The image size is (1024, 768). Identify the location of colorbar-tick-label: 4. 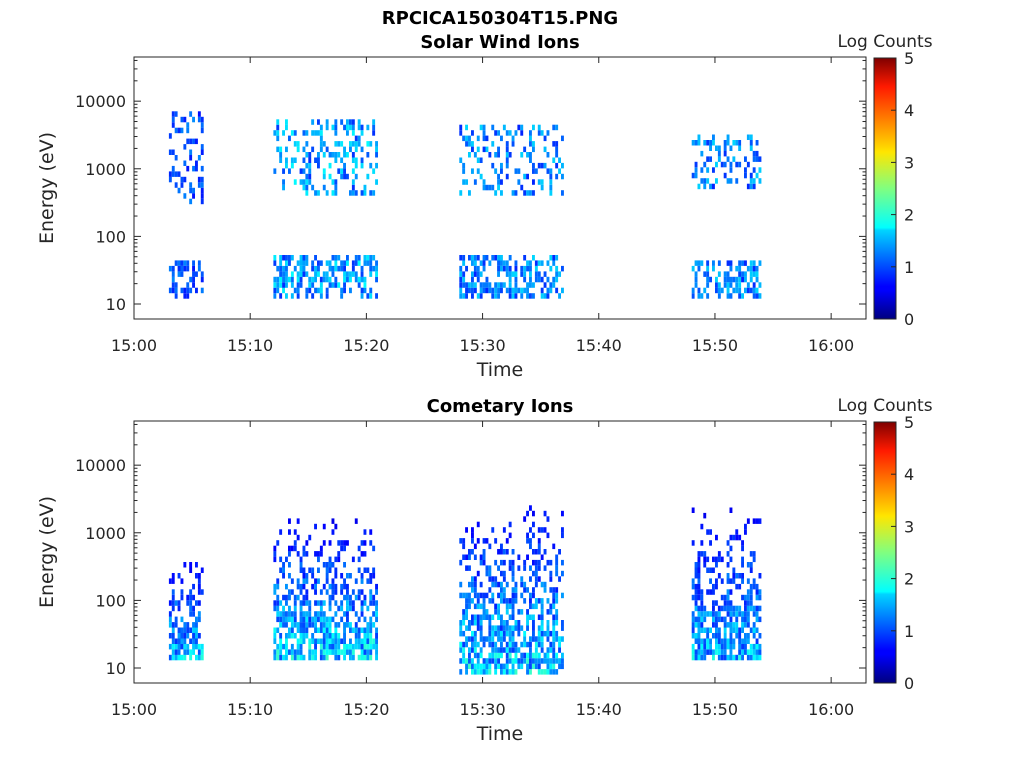
(909, 110).